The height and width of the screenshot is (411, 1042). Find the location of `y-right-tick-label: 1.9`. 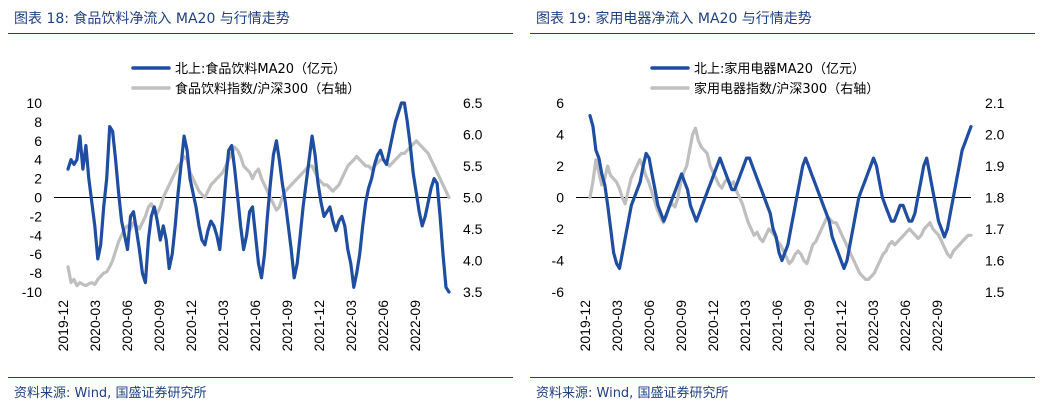

y-right-tick-label: 1.9 is located at coordinates (995, 166).